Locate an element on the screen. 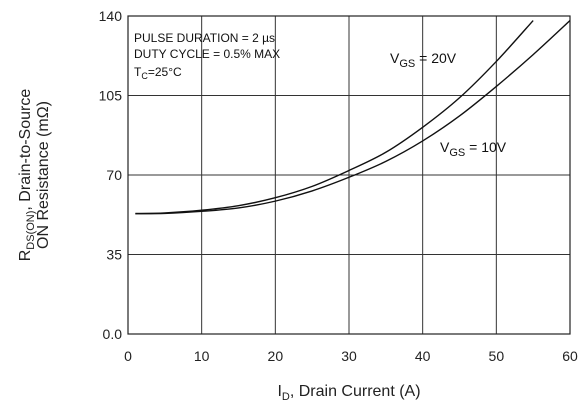  x-axis-label-rest: , Drain Current (A) is located at coordinates (355, 391).